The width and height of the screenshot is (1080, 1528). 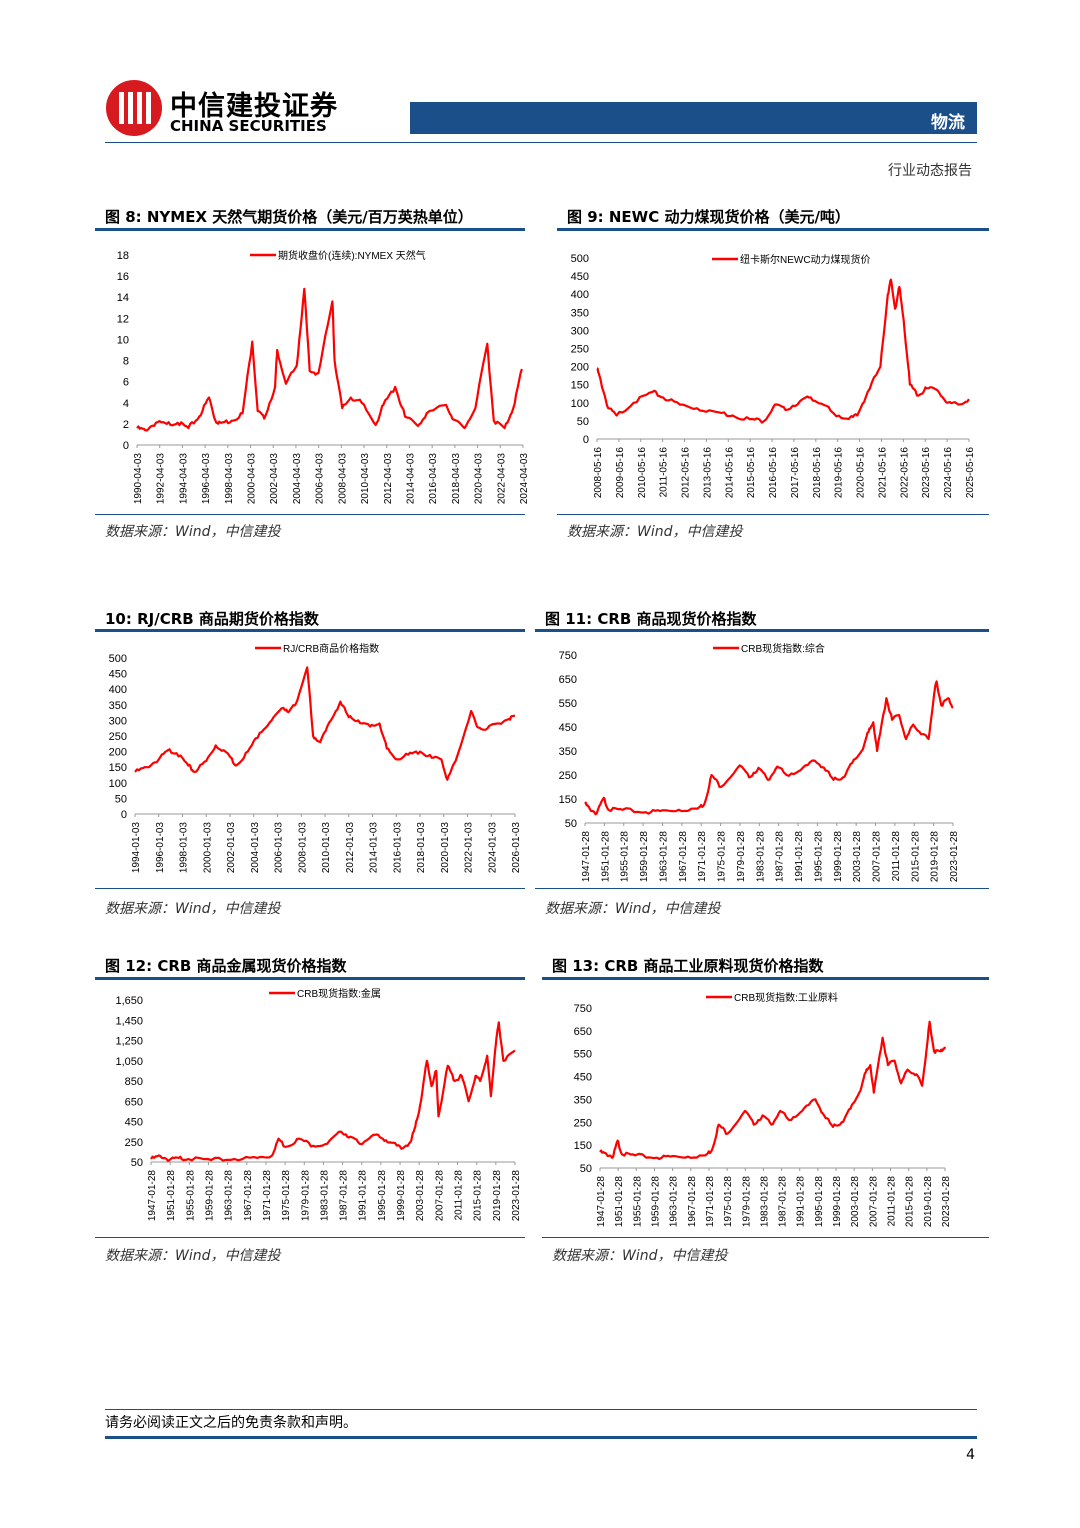 What do you see at coordinates (861, 473) in the screenshot?
I see `x-tick-label: 2020-05-16` at bounding box center [861, 473].